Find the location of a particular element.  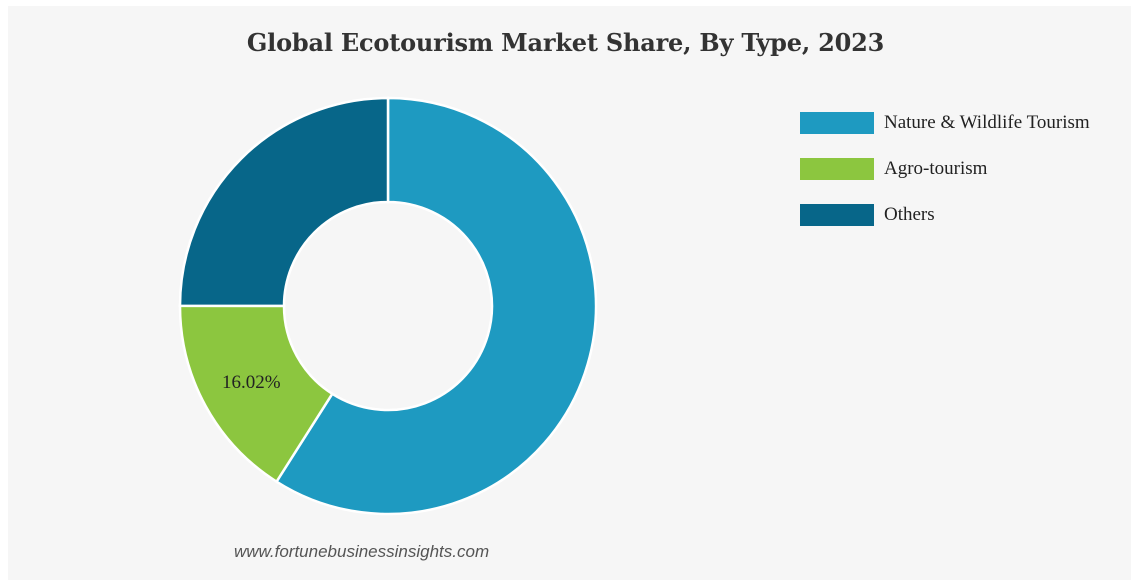

donut-slice-others is located at coordinates (284, 202).